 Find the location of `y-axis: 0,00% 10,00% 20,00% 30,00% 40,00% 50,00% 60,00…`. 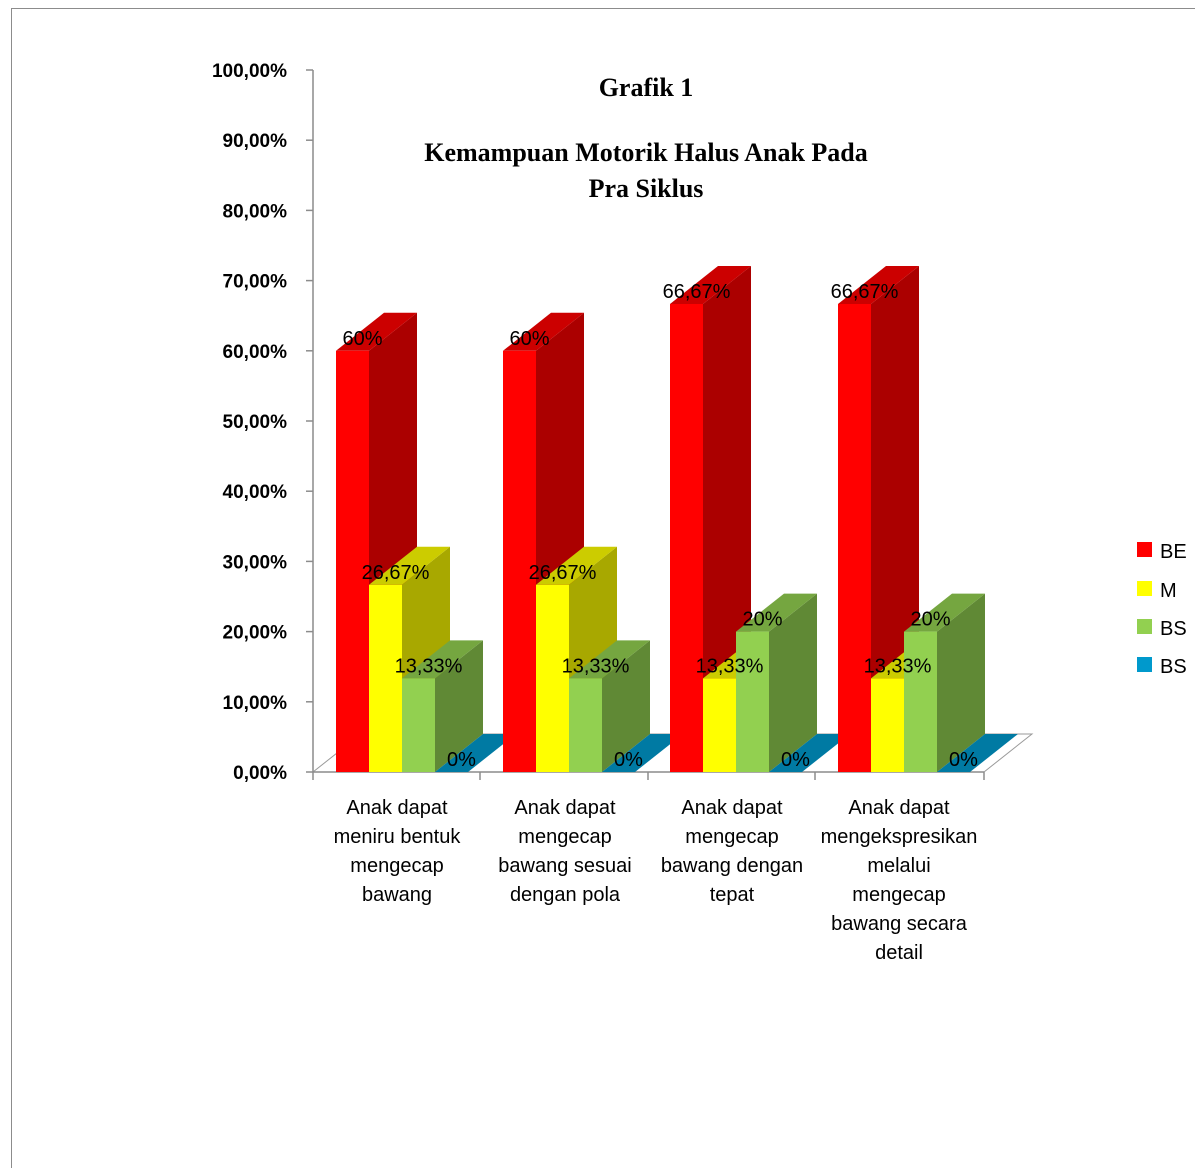

y-axis: 0,00% 10,00% 20,00% 30,00% 40,00% 50,00% 60,00… is located at coordinates (262, 422).